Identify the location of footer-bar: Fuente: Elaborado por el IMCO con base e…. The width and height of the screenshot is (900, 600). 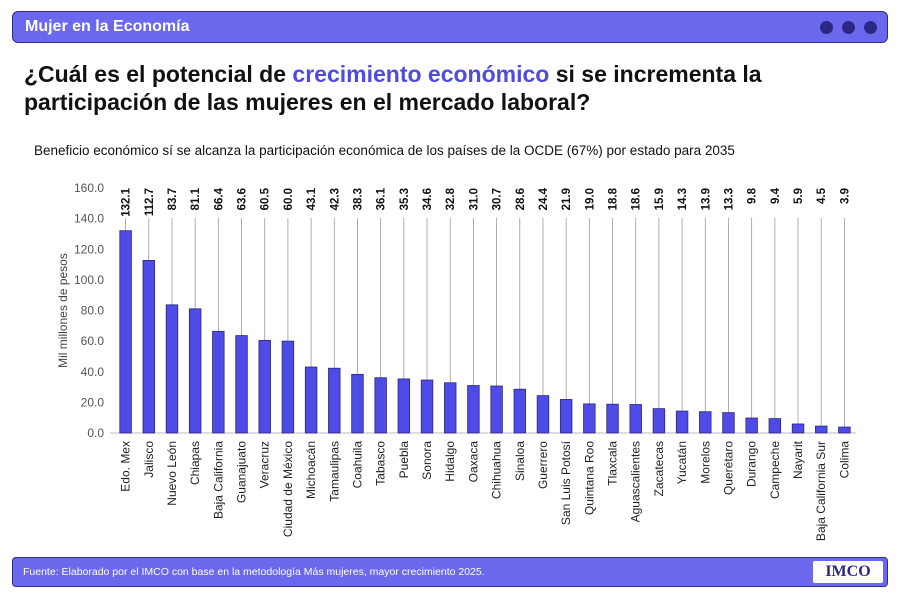
(450, 572).